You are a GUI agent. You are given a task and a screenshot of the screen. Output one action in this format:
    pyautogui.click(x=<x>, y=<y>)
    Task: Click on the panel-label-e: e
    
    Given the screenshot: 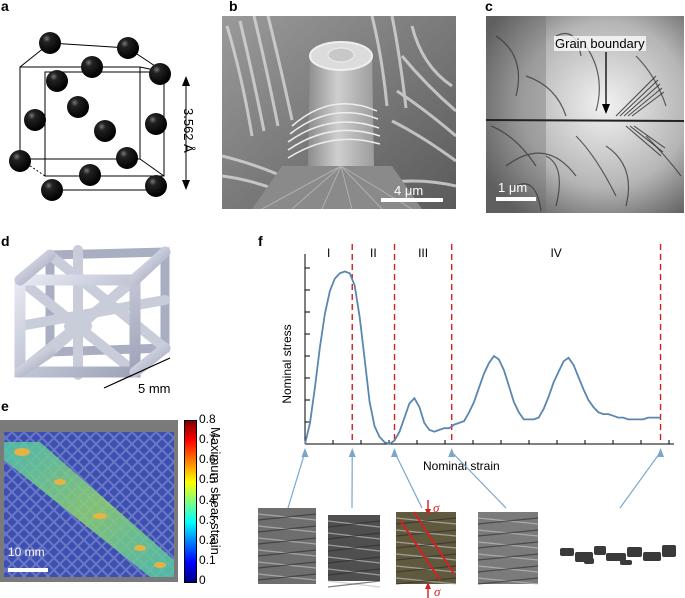 What is the action you would take?
    pyautogui.click(x=5, y=406)
    